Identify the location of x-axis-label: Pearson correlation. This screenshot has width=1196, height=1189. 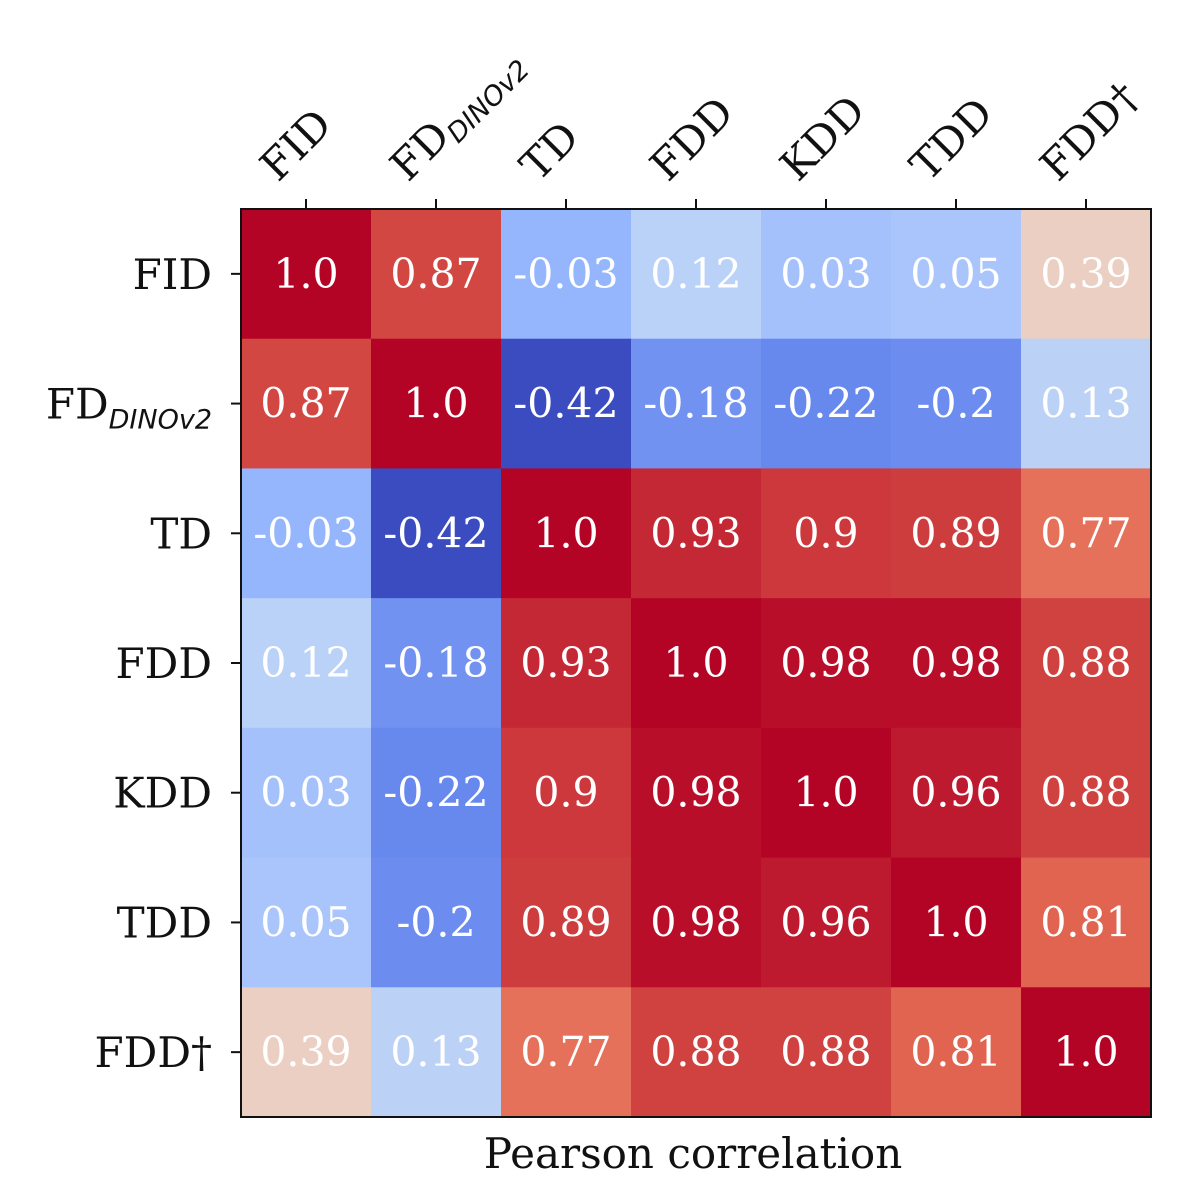
(693, 1153).